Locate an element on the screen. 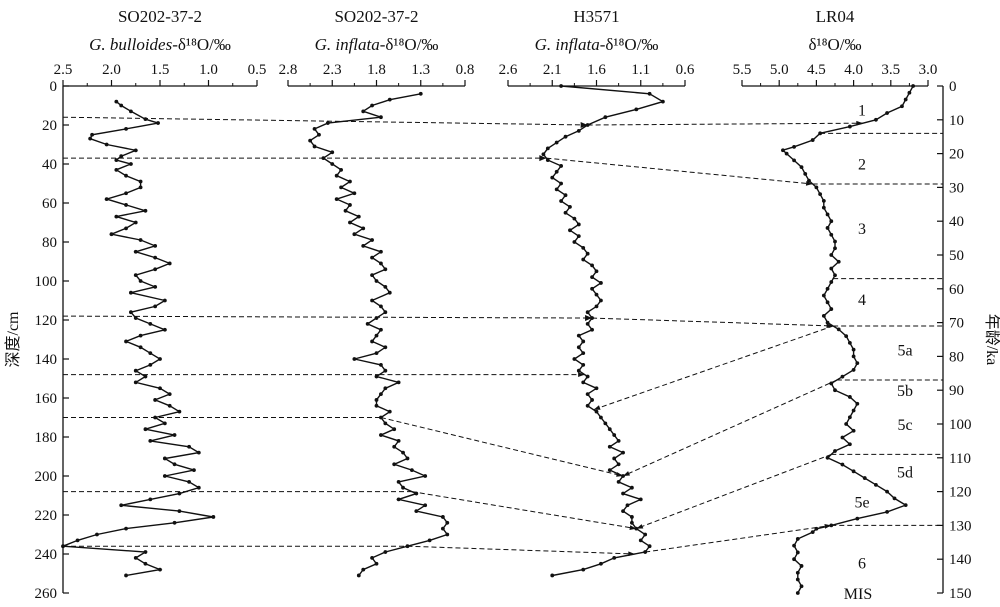 Image resolution: width=1000 pixels, height=607 pixels. depth-tick-label: 60 is located at coordinates (49, 204).